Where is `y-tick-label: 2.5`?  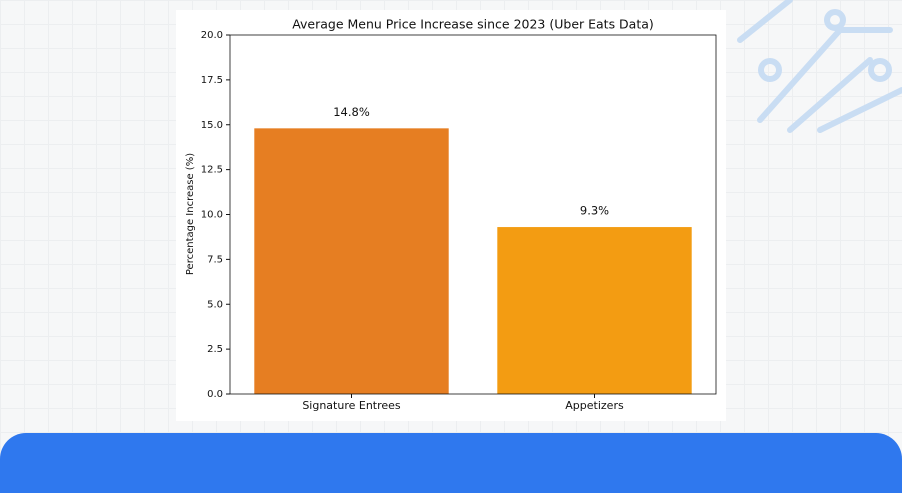 y-tick-label: 2.5 is located at coordinates (215, 349).